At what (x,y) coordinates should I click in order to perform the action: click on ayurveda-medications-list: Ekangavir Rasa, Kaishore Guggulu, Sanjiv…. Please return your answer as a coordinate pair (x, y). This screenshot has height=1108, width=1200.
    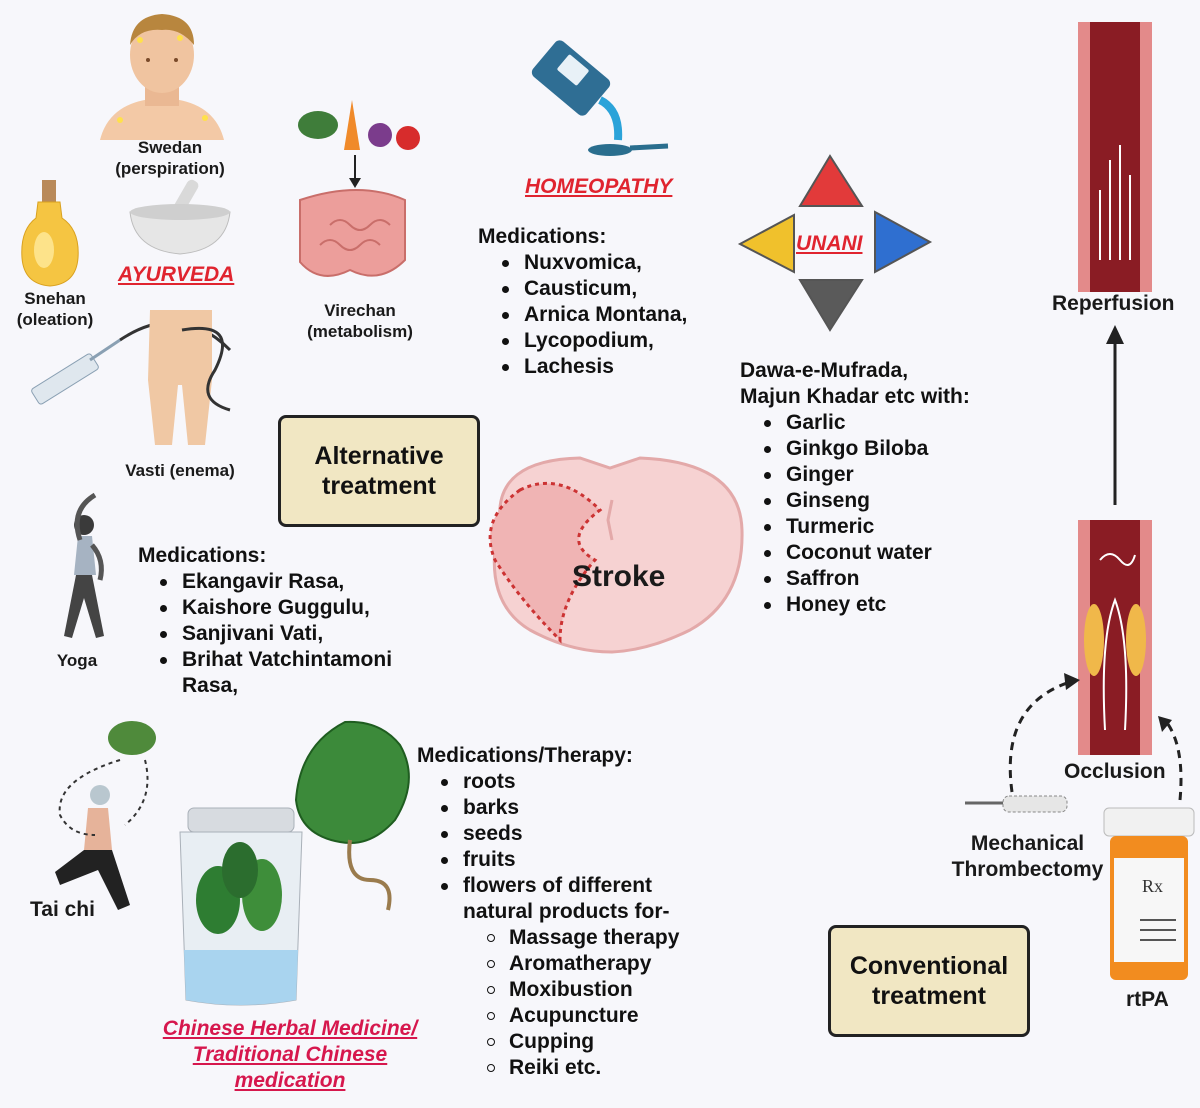
    Looking at the image, I should click on (292, 634).